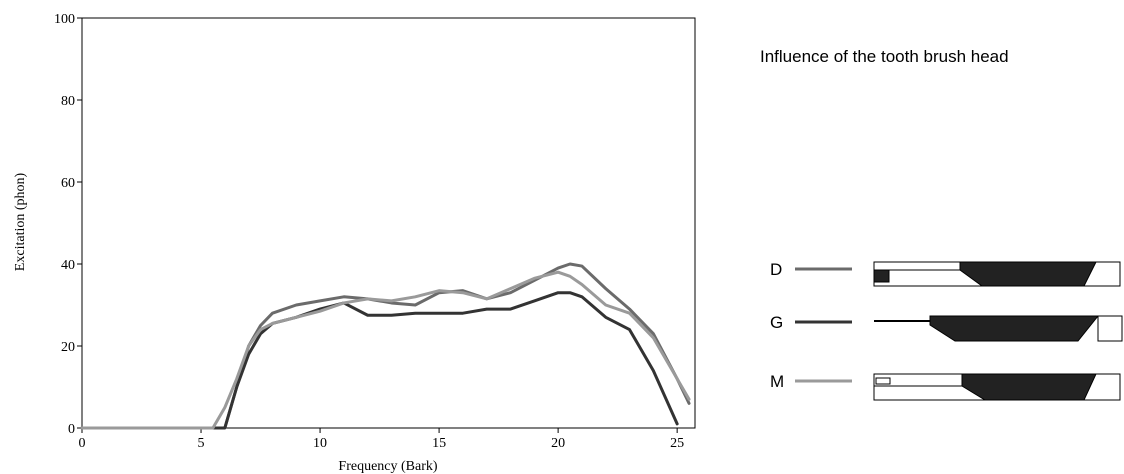 Image resolution: width=1124 pixels, height=474 pixels. What do you see at coordinates (68, 101) in the screenshot?
I see `y-tick-label: 80` at bounding box center [68, 101].